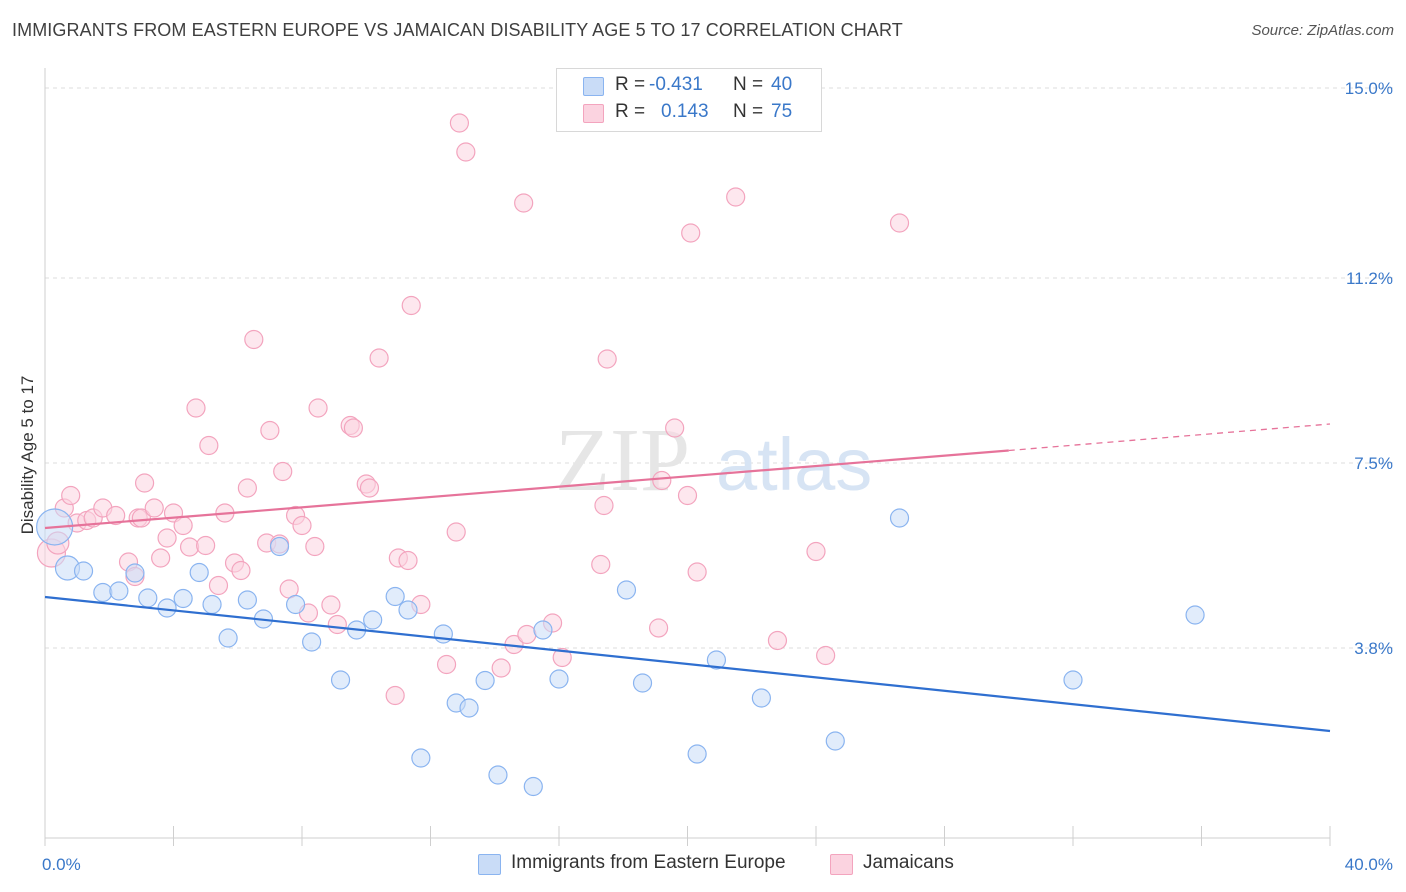  Describe the element at coordinates (908, 862) in the screenshot. I see `legend-label: Jamaicans` at that location.